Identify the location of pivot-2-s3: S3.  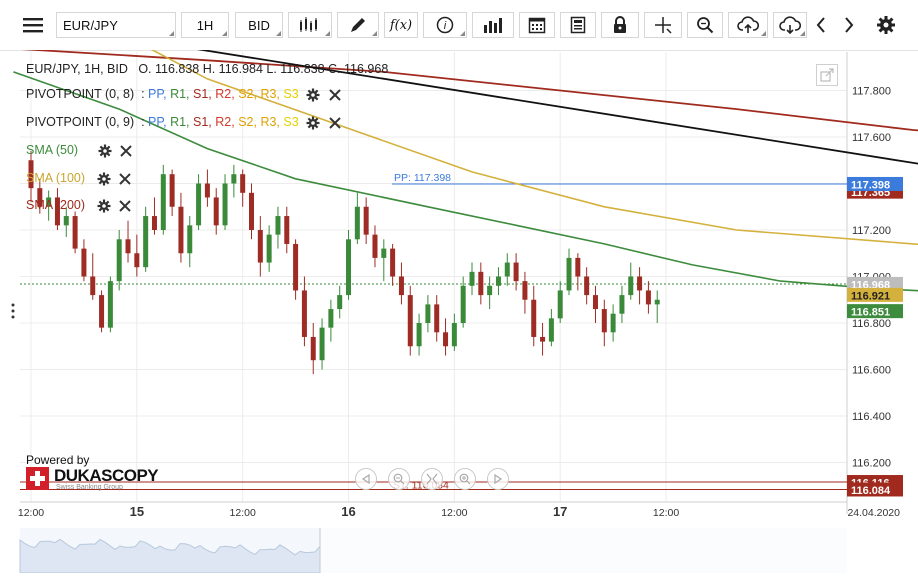
(291, 122).